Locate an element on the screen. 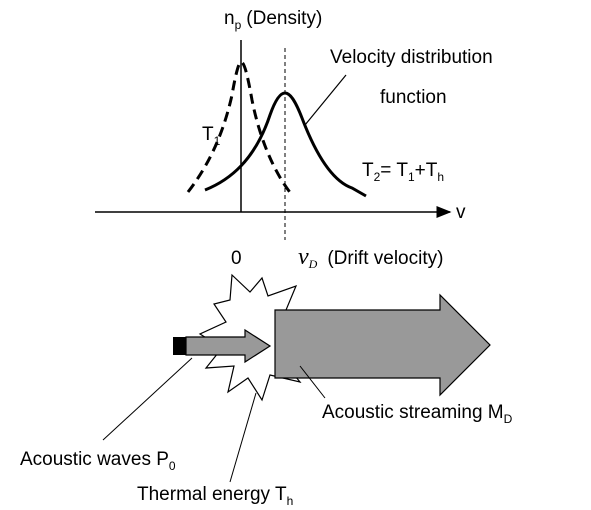 Image resolution: width=591 pixels, height=510 pixels. velocity-axis-label: v is located at coordinates (461, 212).